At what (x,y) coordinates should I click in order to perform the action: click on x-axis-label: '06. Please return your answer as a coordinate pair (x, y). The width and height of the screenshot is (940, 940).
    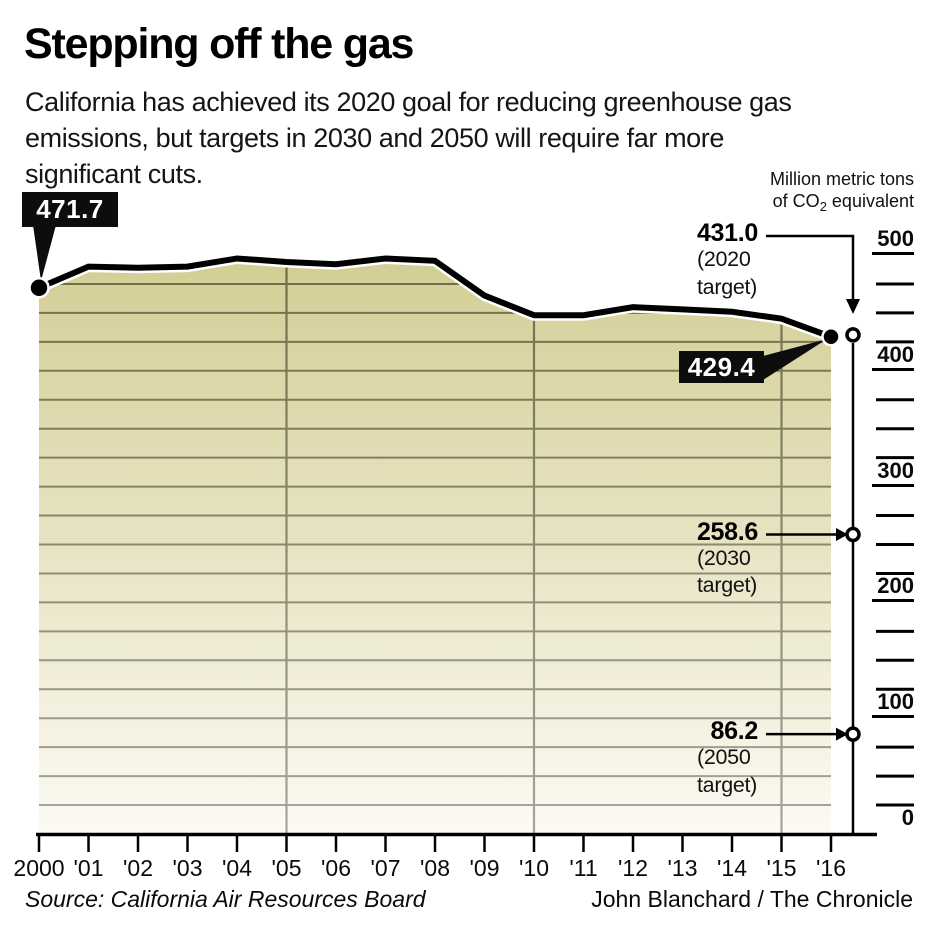
    Looking at the image, I should click on (336, 868).